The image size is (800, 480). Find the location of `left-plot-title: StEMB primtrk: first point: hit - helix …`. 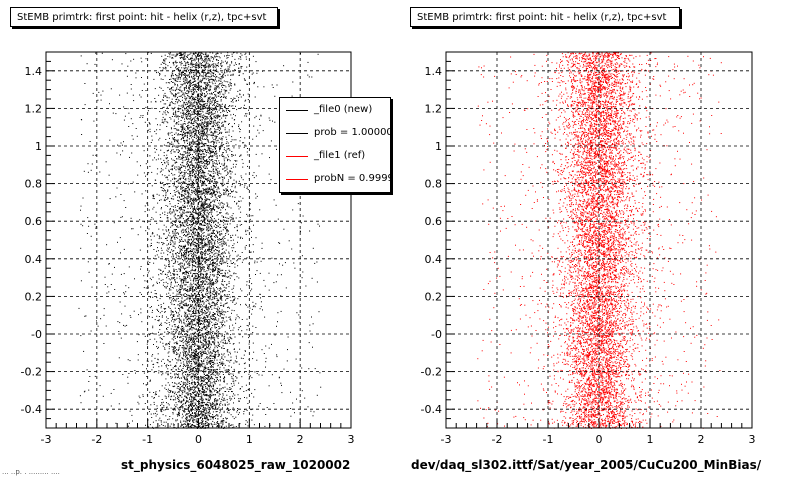

left-plot-title: StEMB primtrk: first point: hit - helix … is located at coordinates (144, 17).